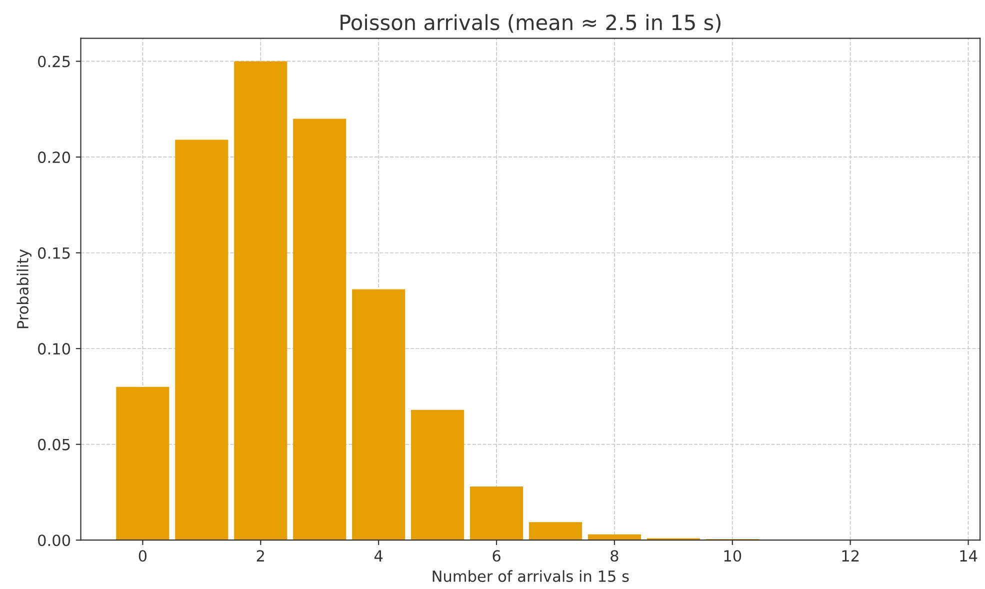 This screenshot has height=589, width=985. Describe the element at coordinates (969, 556) in the screenshot. I see `x-tick-label: 14` at that location.